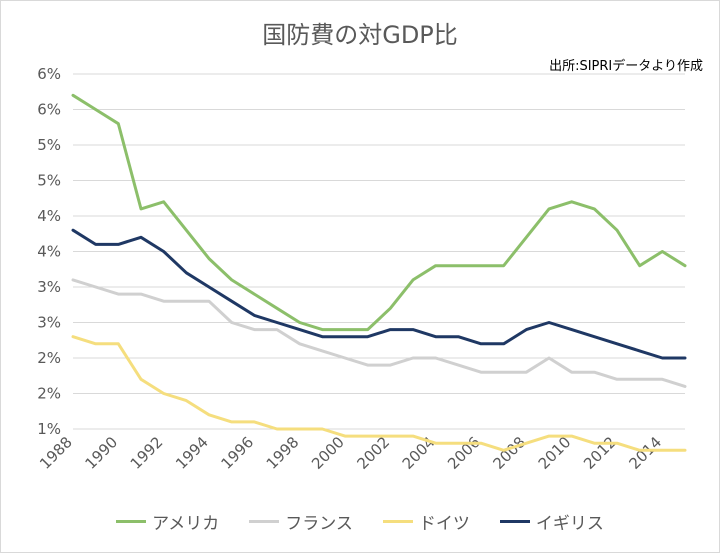 This screenshot has width=720, height=553. Describe the element at coordinates (360, 521) in the screenshot. I see `legend: アメリカ フランス ドイツ イギリス` at that location.